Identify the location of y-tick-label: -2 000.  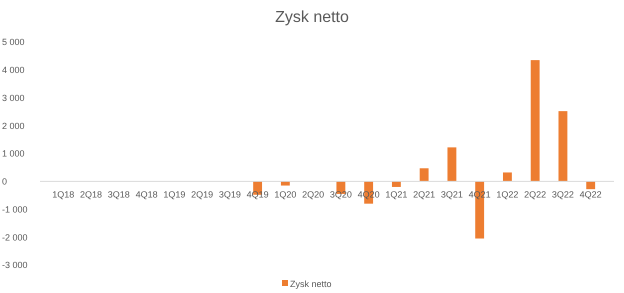
(15, 237).